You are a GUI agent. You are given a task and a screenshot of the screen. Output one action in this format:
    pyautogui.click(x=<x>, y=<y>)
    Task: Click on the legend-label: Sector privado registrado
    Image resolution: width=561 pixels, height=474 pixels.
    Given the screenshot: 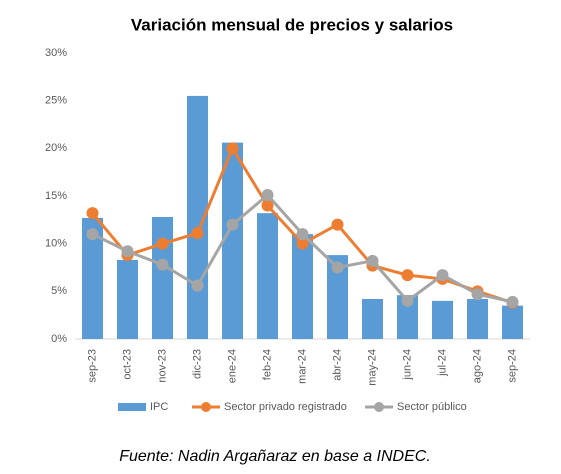 What is the action you would take?
    pyautogui.click(x=285, y=407)
    